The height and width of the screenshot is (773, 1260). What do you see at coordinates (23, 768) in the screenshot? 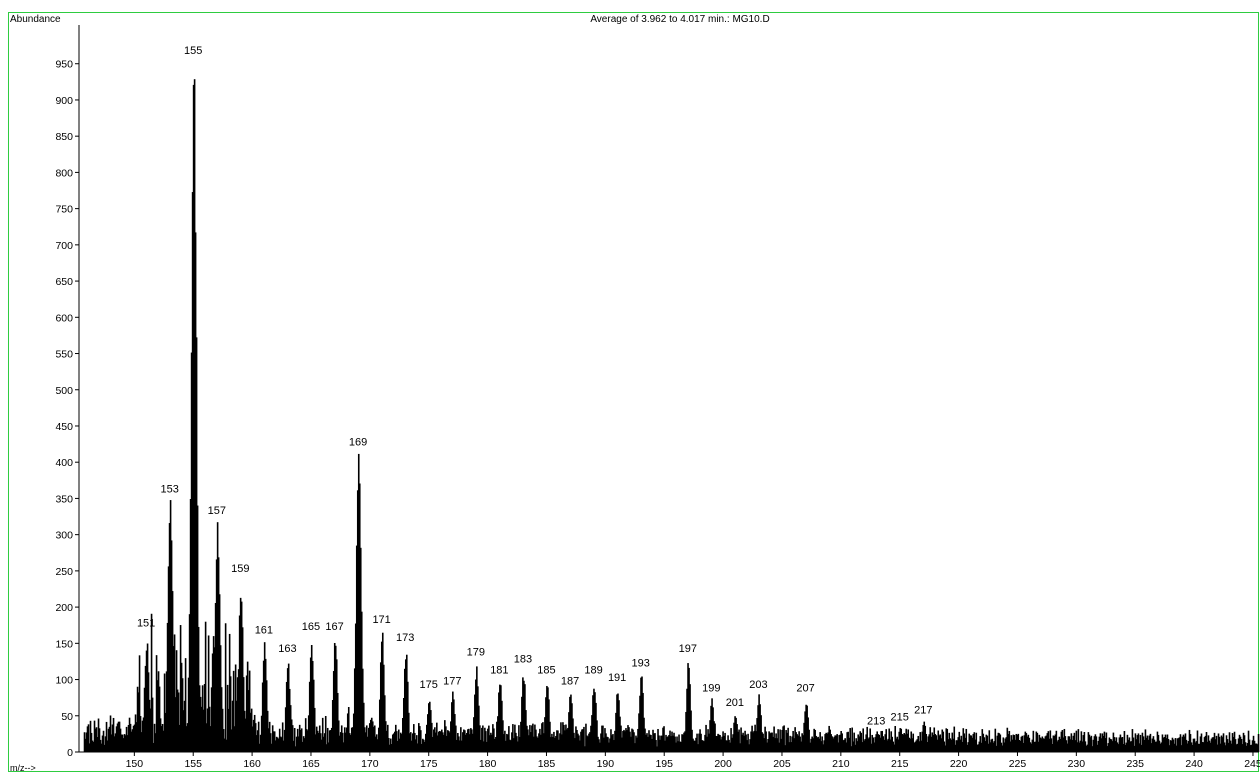
I see `x-axis-label: m/z-->` at bounding box center [23, 768].